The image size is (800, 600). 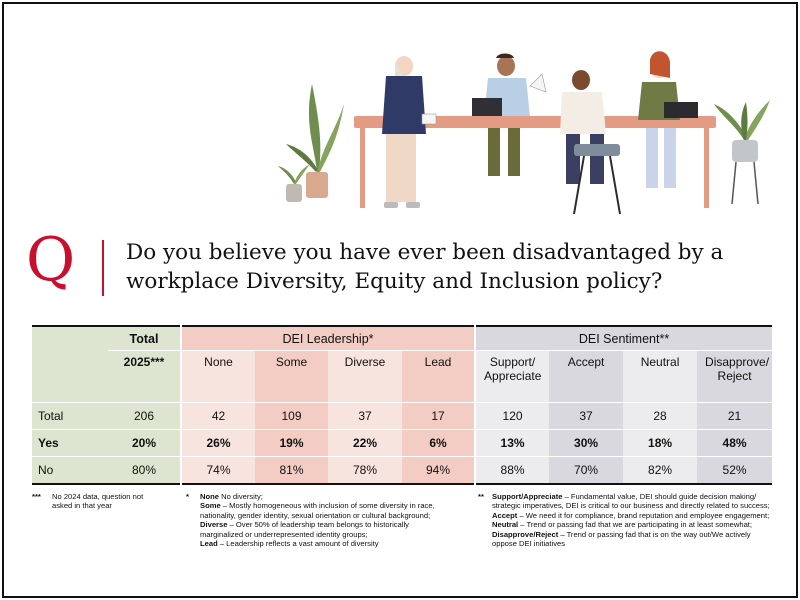 What do you see at coordinates (51, 260) in the screenshot?
I see `q-letter: Q` at bounding box center [51, 260].